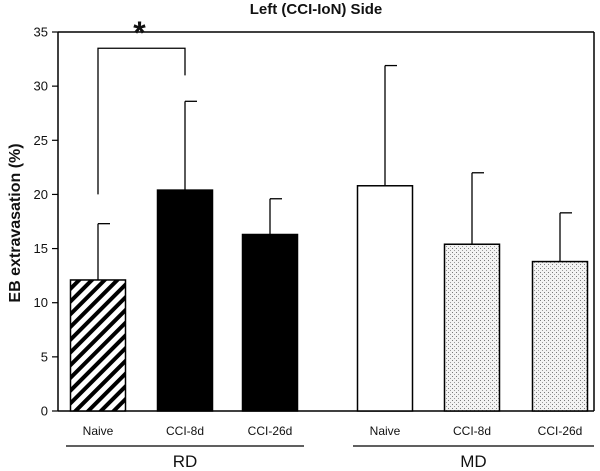  I want to click on y-tick-label: 10, so click(41, 302).